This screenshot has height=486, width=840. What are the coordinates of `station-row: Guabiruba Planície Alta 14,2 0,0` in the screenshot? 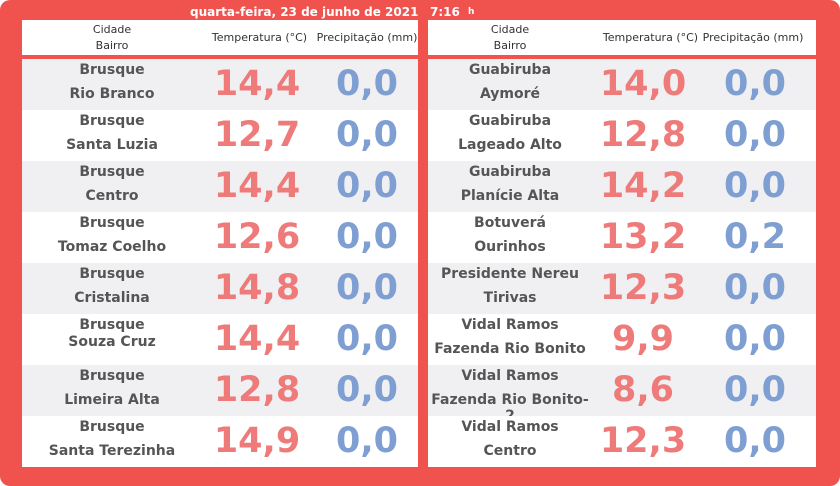 It's located at (622, 186).